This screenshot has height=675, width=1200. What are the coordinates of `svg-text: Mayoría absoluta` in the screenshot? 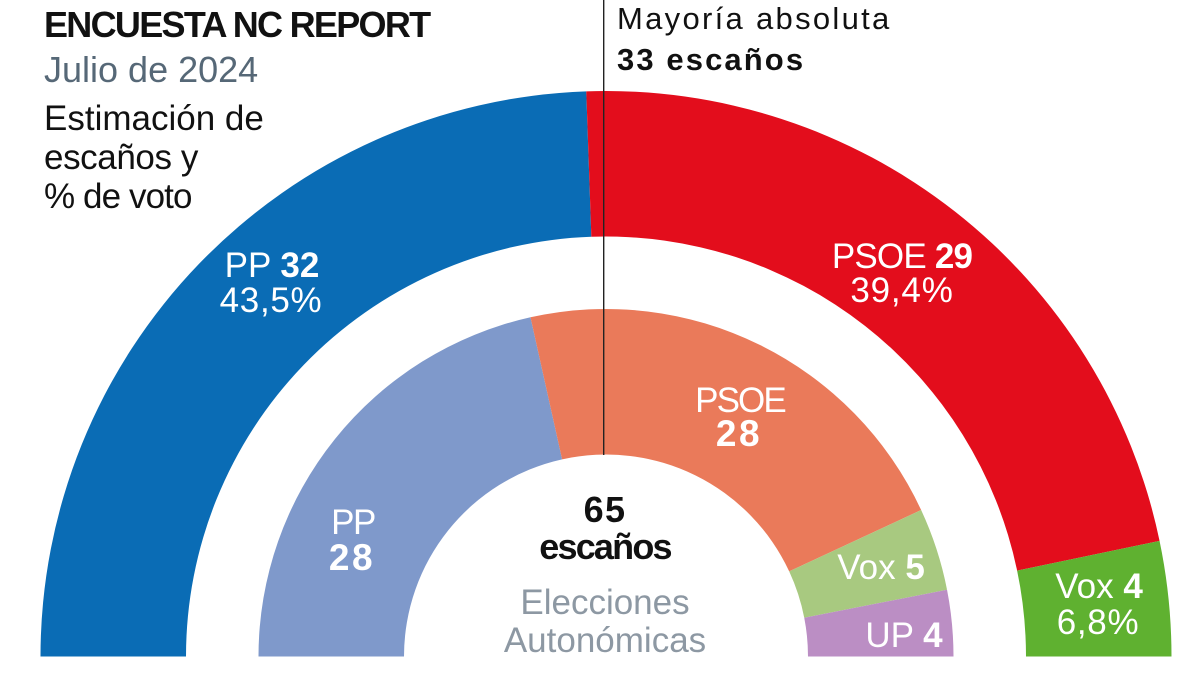 It's located at (754, 18).